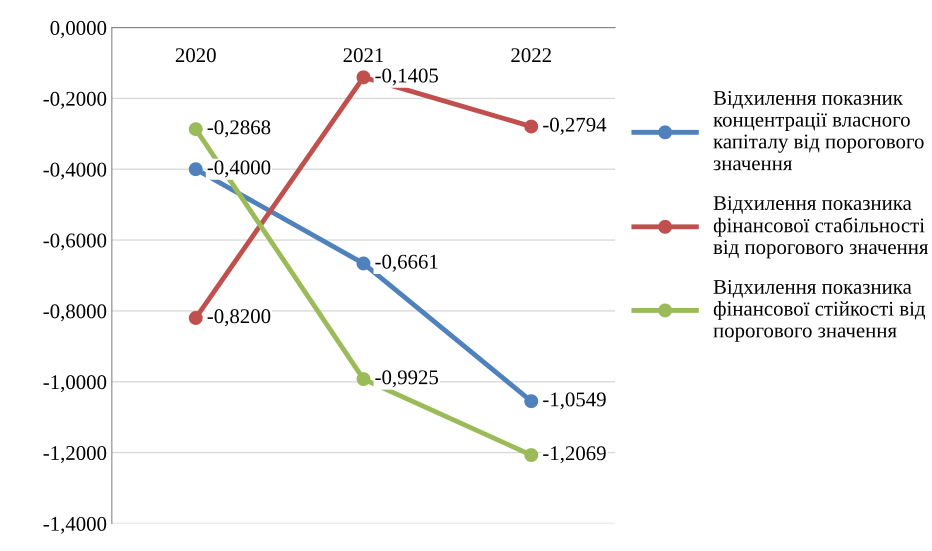 This screenshot has height=551, width=932. What do you see at coordinates (196, 55) in the screenshot?
I see `x-tick-label: 2020` at bounding box center [196, 55].